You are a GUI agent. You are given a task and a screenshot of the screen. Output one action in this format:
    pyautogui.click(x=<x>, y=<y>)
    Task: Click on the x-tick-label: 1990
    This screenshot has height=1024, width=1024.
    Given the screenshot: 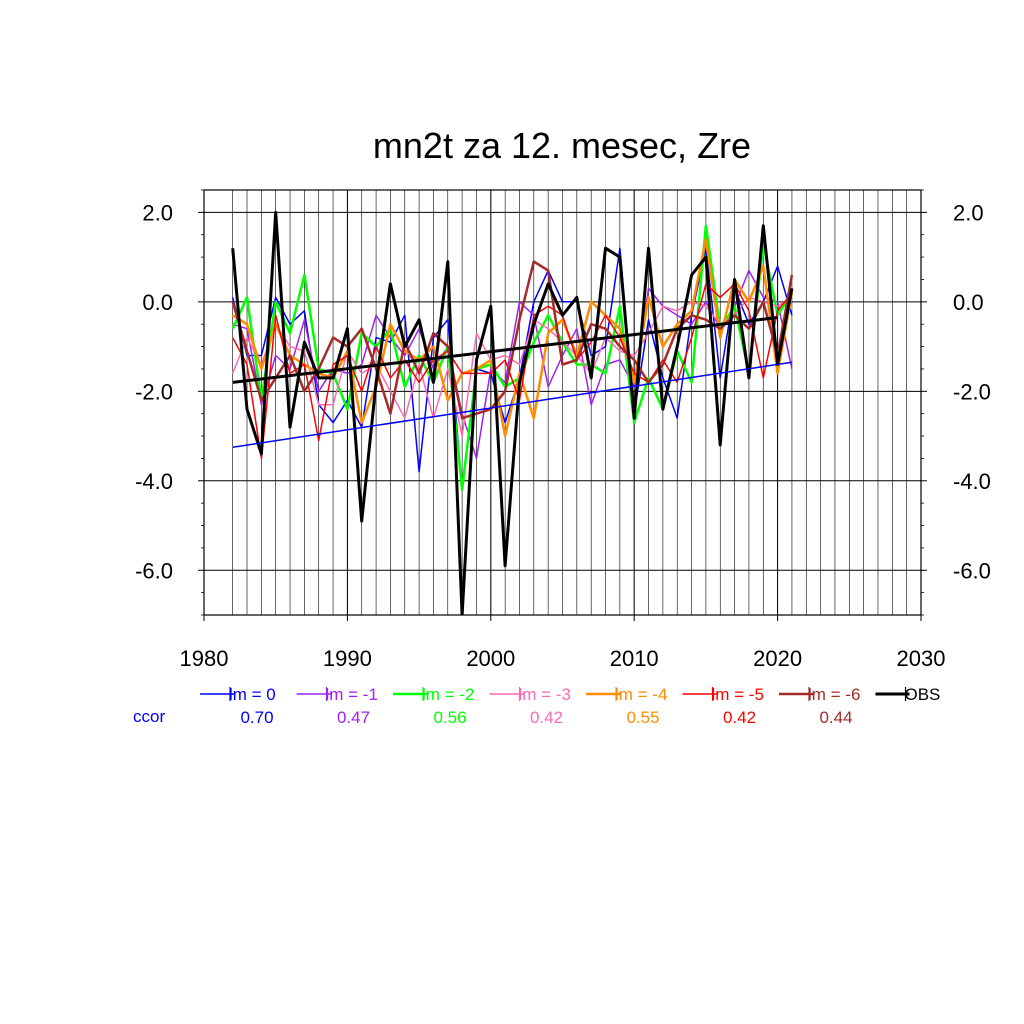 What is the action you would take?
    pyautogui.click(x=347, y=658)
    